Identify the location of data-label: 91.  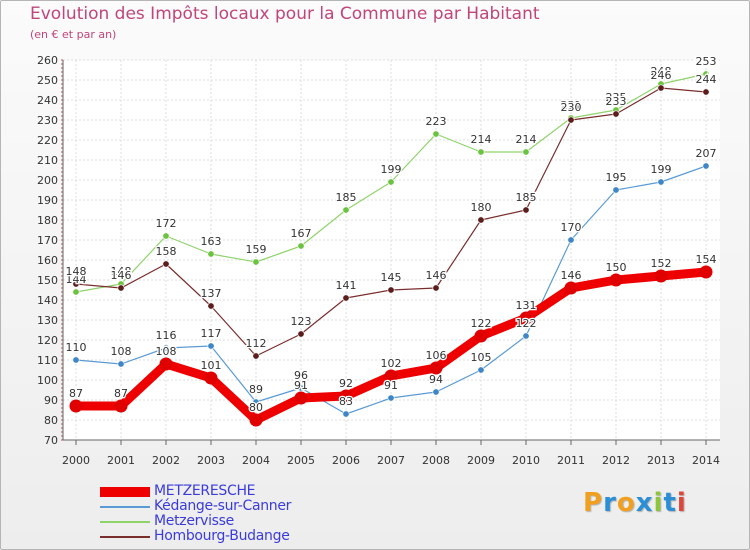
(391, 385).